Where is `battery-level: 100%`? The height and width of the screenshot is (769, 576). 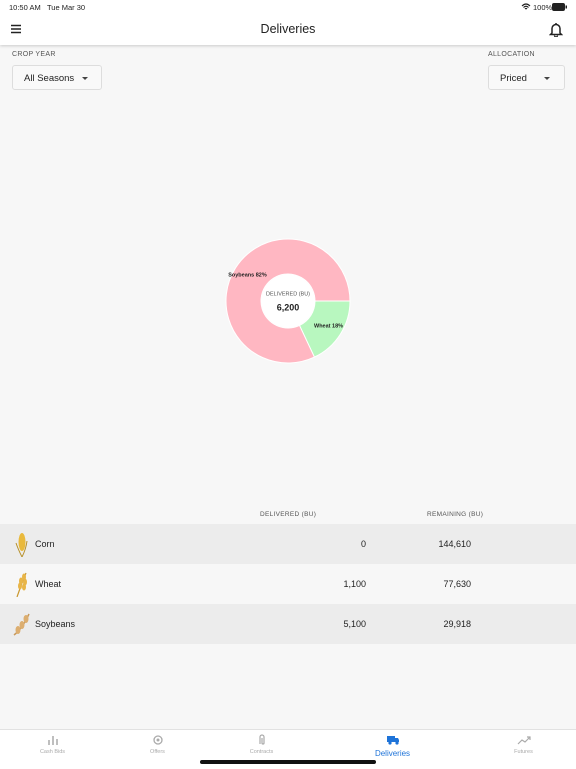
battery-level: 100% is located at coordinates (543, 7).